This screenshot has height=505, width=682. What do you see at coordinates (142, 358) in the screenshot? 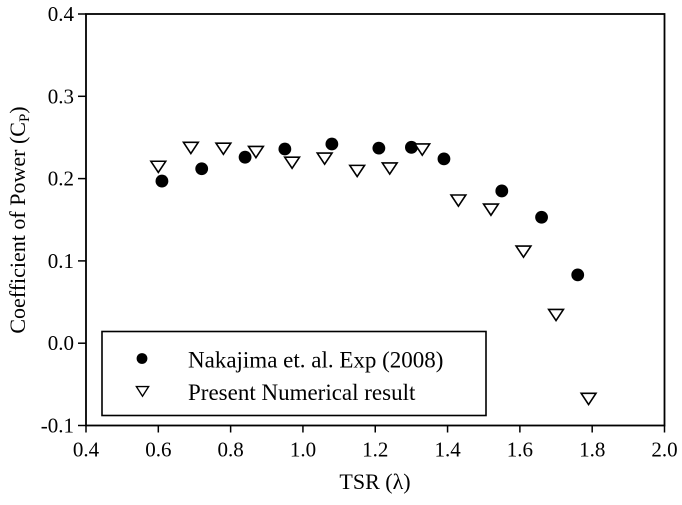
I see `legend-filled-circle-icon` at bounding box center [142, 358].